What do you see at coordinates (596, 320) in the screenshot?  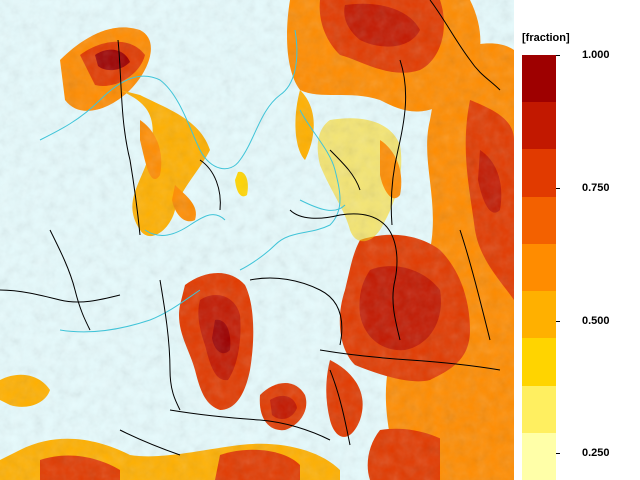 I see `legend-tick-label: 0.500` at bounding box center [596, 320].